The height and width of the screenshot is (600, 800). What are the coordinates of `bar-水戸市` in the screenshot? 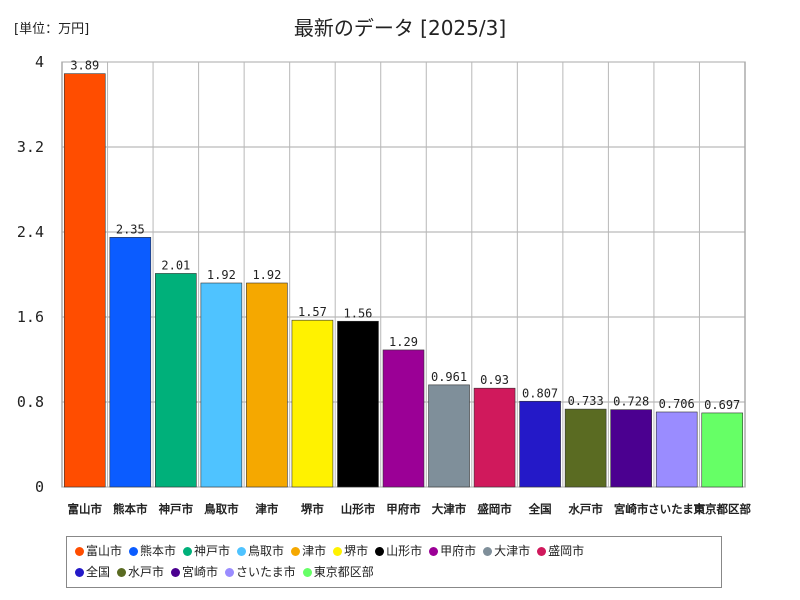 It's located at (585, 448).